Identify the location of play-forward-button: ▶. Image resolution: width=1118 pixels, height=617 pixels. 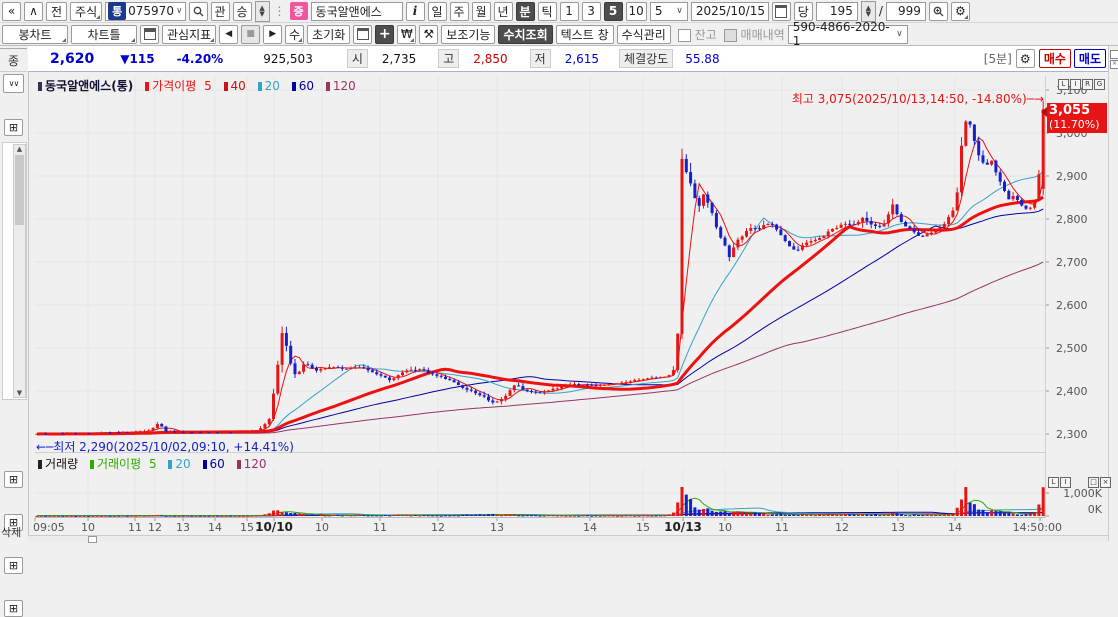
(273, 34).